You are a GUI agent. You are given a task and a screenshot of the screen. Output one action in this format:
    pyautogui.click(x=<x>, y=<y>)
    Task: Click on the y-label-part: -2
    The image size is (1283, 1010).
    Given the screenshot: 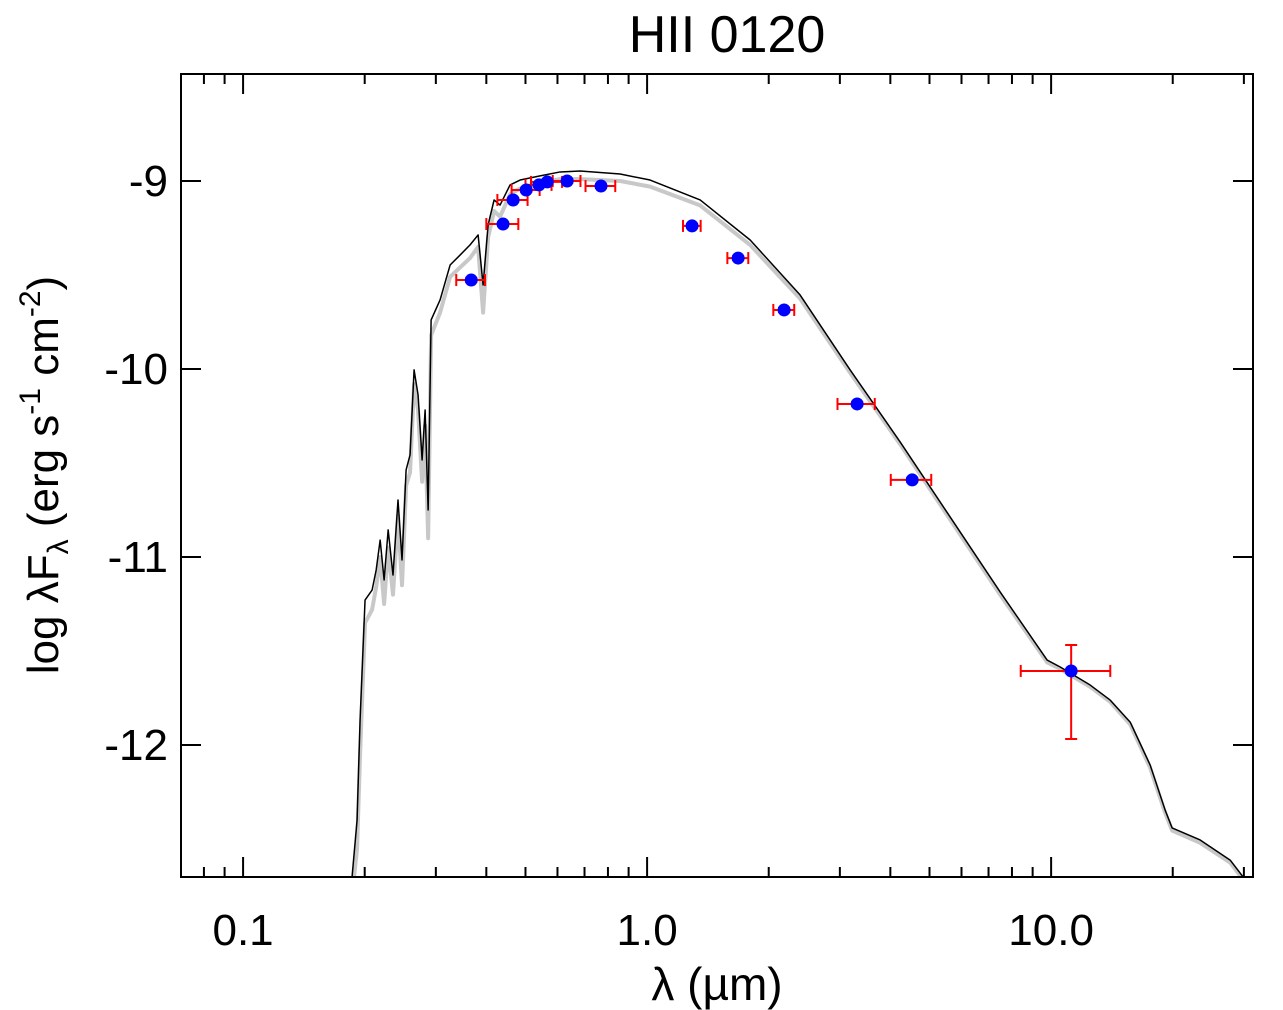 What is the action you would take?
    pyautogui.click(x=30, y=303)
    